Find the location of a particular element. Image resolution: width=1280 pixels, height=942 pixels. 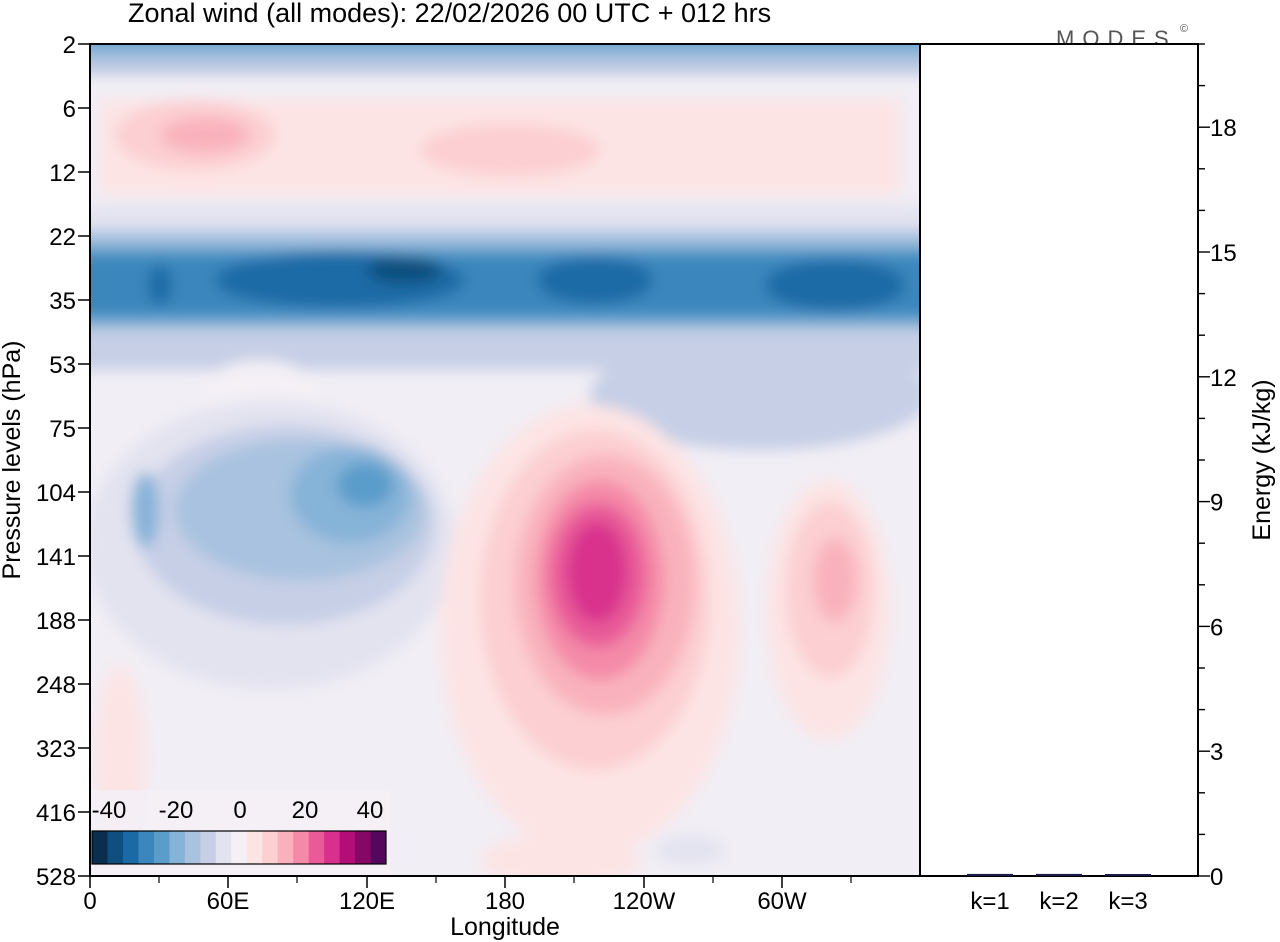

energy-y-axis-label: Energy (kJ/kg) is located at coordinates (1262, 459).